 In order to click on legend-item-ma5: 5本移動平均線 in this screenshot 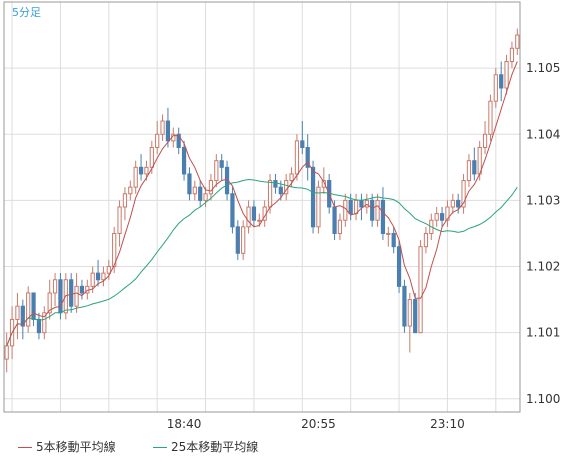, I will do `click(67, 446)`.